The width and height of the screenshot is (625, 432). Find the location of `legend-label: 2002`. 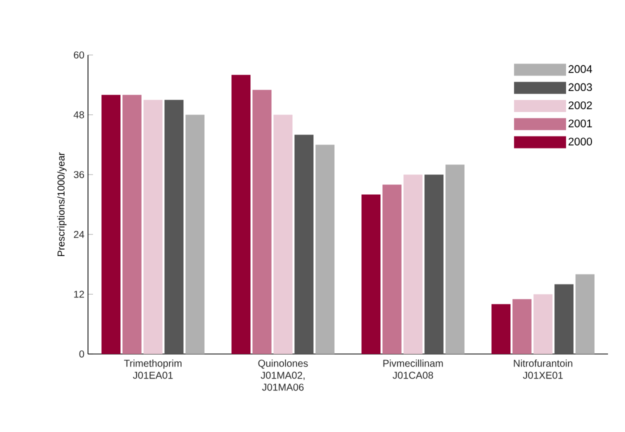

legend-label: 2002 is located at coordinates (580, 105).